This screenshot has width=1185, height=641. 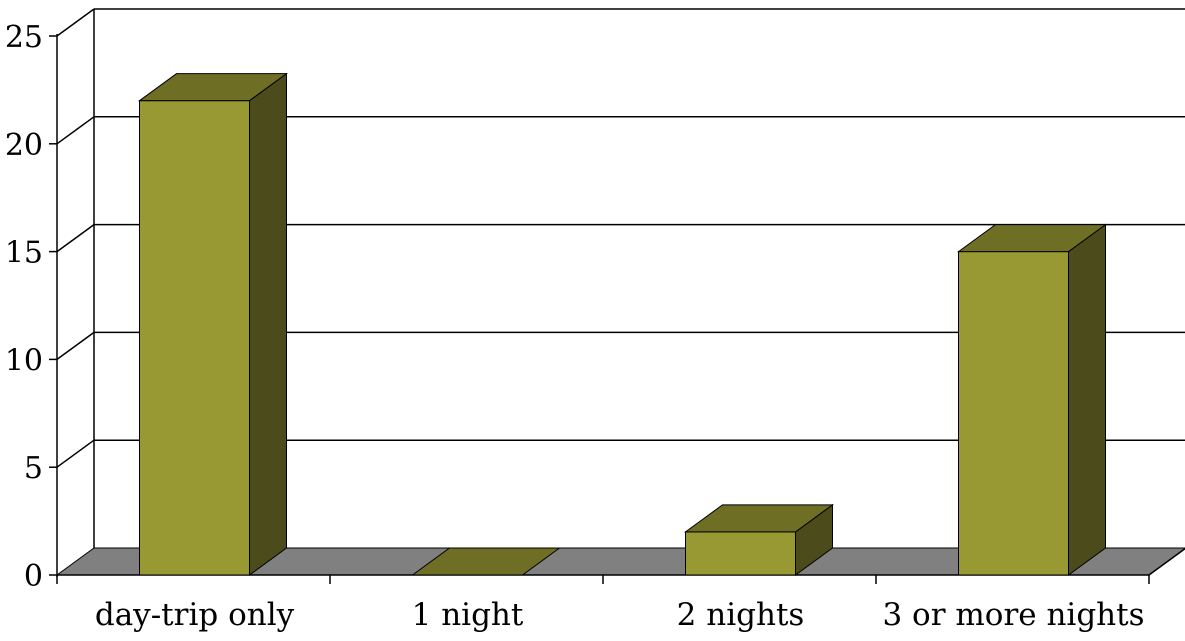 I want to click on y-axis-tick-labels: 0 5 10 15 20 25, so click(x=24, y=307).